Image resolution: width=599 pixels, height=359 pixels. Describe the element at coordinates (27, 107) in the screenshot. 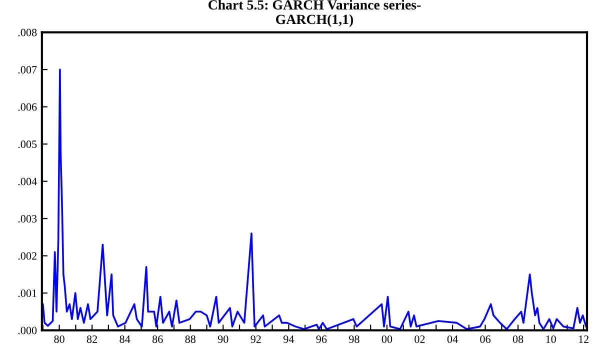

I see `y-tick-label: .006` at that location.